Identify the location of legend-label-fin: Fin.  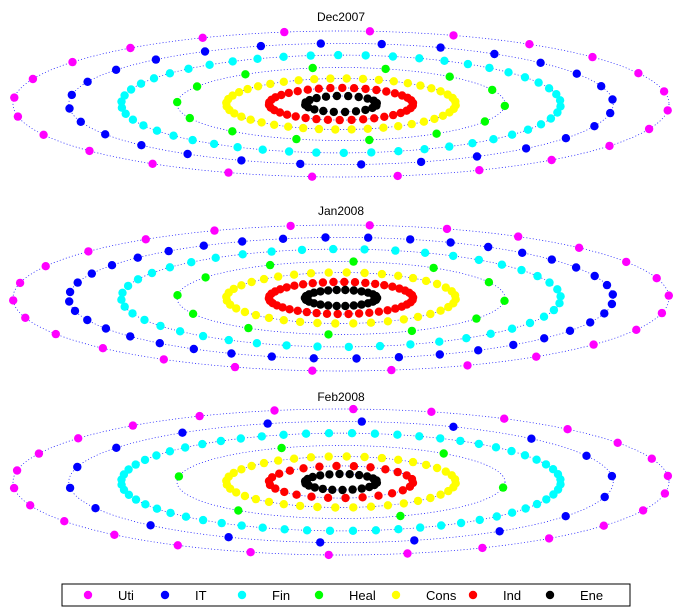
(281, 595).